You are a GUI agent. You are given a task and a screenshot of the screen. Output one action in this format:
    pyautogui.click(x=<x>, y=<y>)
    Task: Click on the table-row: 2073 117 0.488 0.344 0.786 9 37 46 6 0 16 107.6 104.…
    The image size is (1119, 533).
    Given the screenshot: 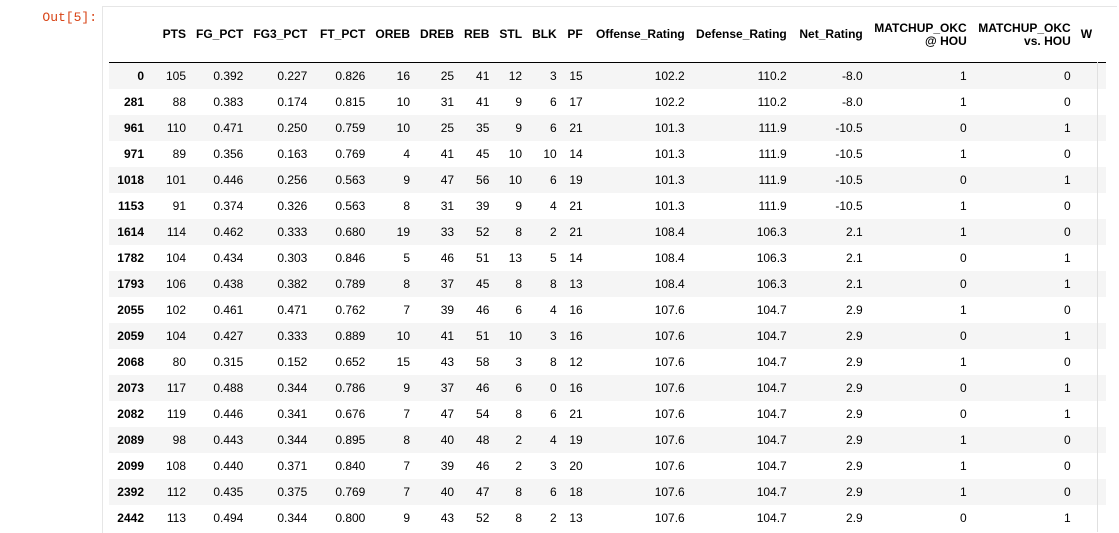 What is the action you would take?
    pyautogui.click(x=607, y=388)
    